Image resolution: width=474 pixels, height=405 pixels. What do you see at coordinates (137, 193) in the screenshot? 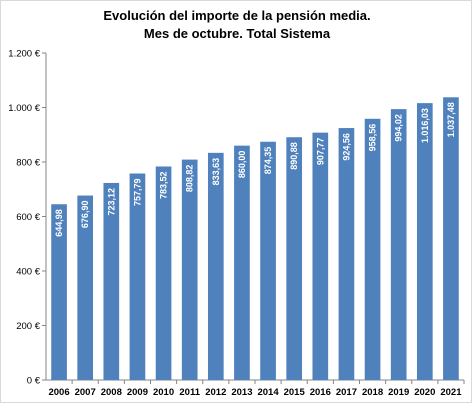
I see `data-label: 757,79` at bounding box center [137, 193].